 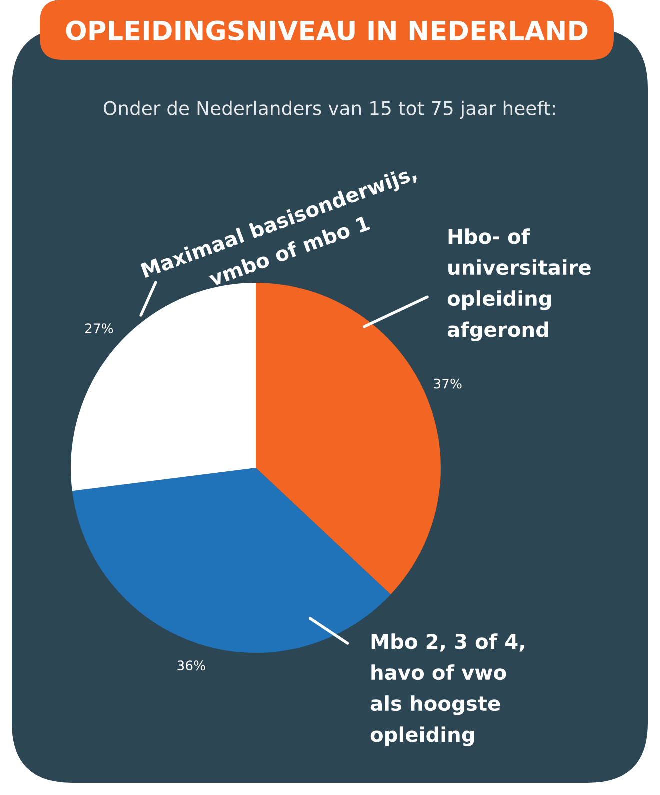 I want to click on chart-subtitle: Onder de Nederlanders van 15 tot 75 jaar heeft:, so click(x=329, y=110).